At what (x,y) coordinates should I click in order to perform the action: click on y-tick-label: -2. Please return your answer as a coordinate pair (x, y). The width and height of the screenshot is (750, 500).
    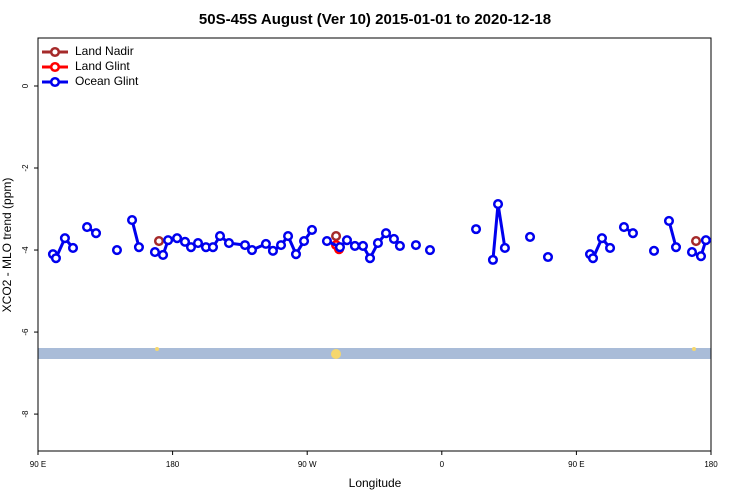
    Looking at the image, I should click on (25, 168).